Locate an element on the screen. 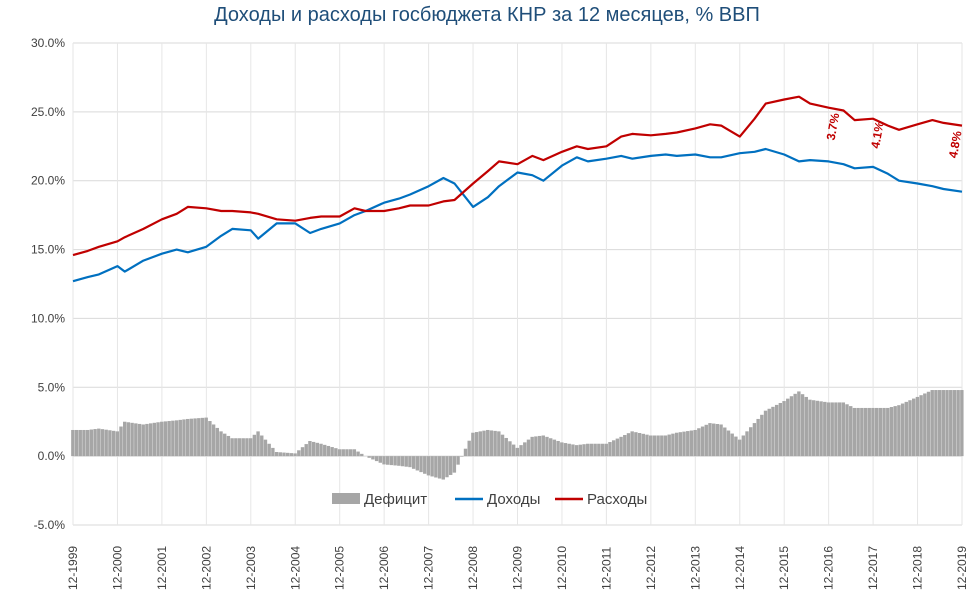 This screenshot has height=593, width=974. x-tick-label: 12-2019 is located at coordinates (962, 568).